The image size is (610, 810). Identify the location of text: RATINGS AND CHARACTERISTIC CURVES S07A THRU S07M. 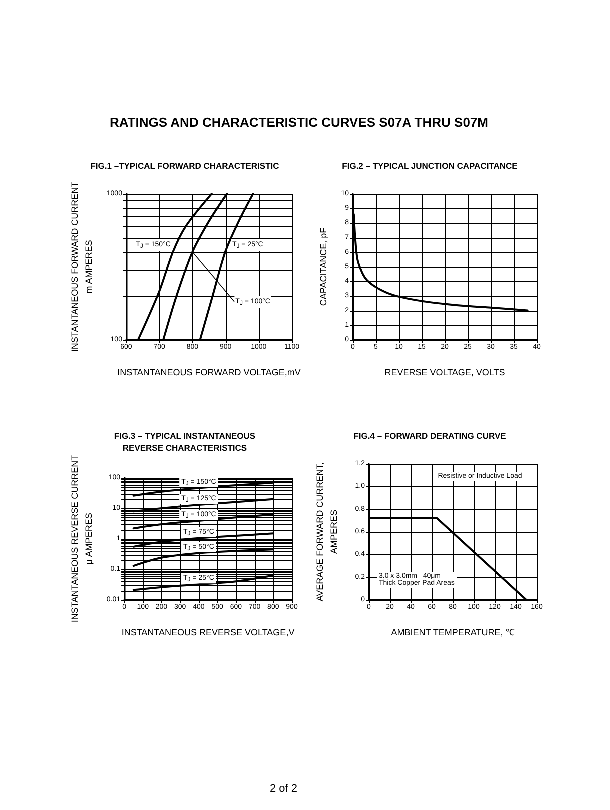
(299, 122).